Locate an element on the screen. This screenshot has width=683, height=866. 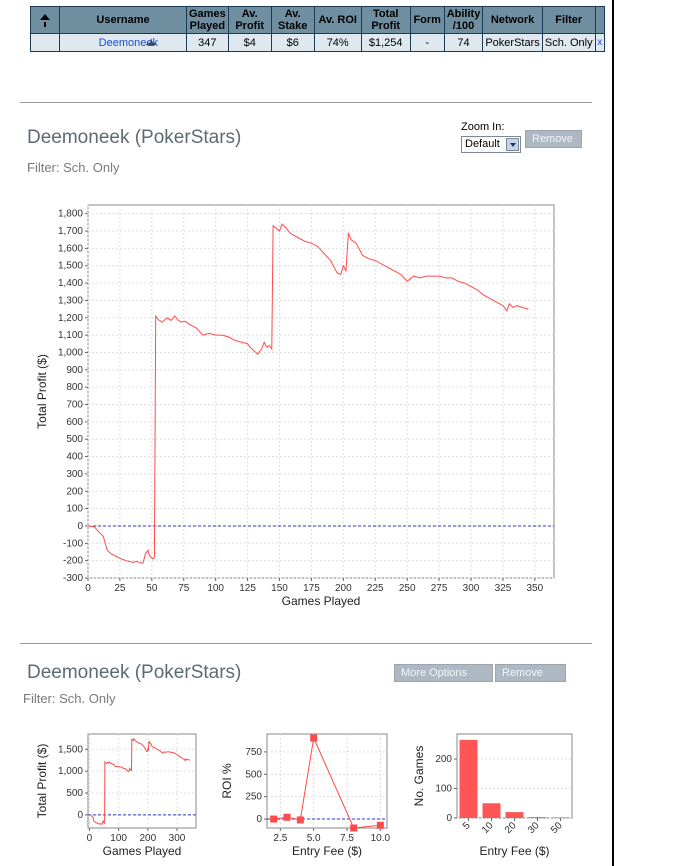
y-tick-label: 600 is located at coordinates (74, 422).